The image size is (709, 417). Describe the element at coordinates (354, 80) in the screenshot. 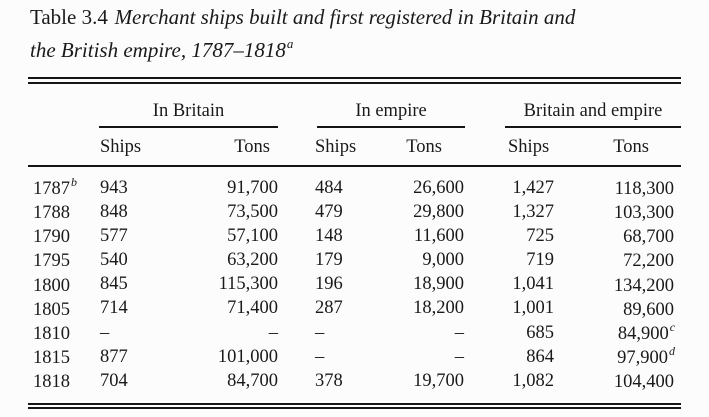

I see `top-double-rule` at that location.